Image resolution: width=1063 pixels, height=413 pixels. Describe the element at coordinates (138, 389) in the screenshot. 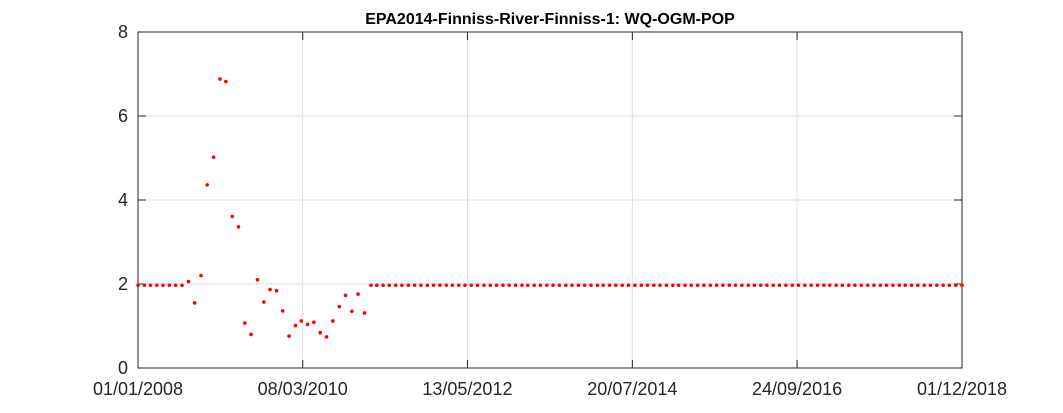

I see `x-tick-label: 01/01/2008` at that location.